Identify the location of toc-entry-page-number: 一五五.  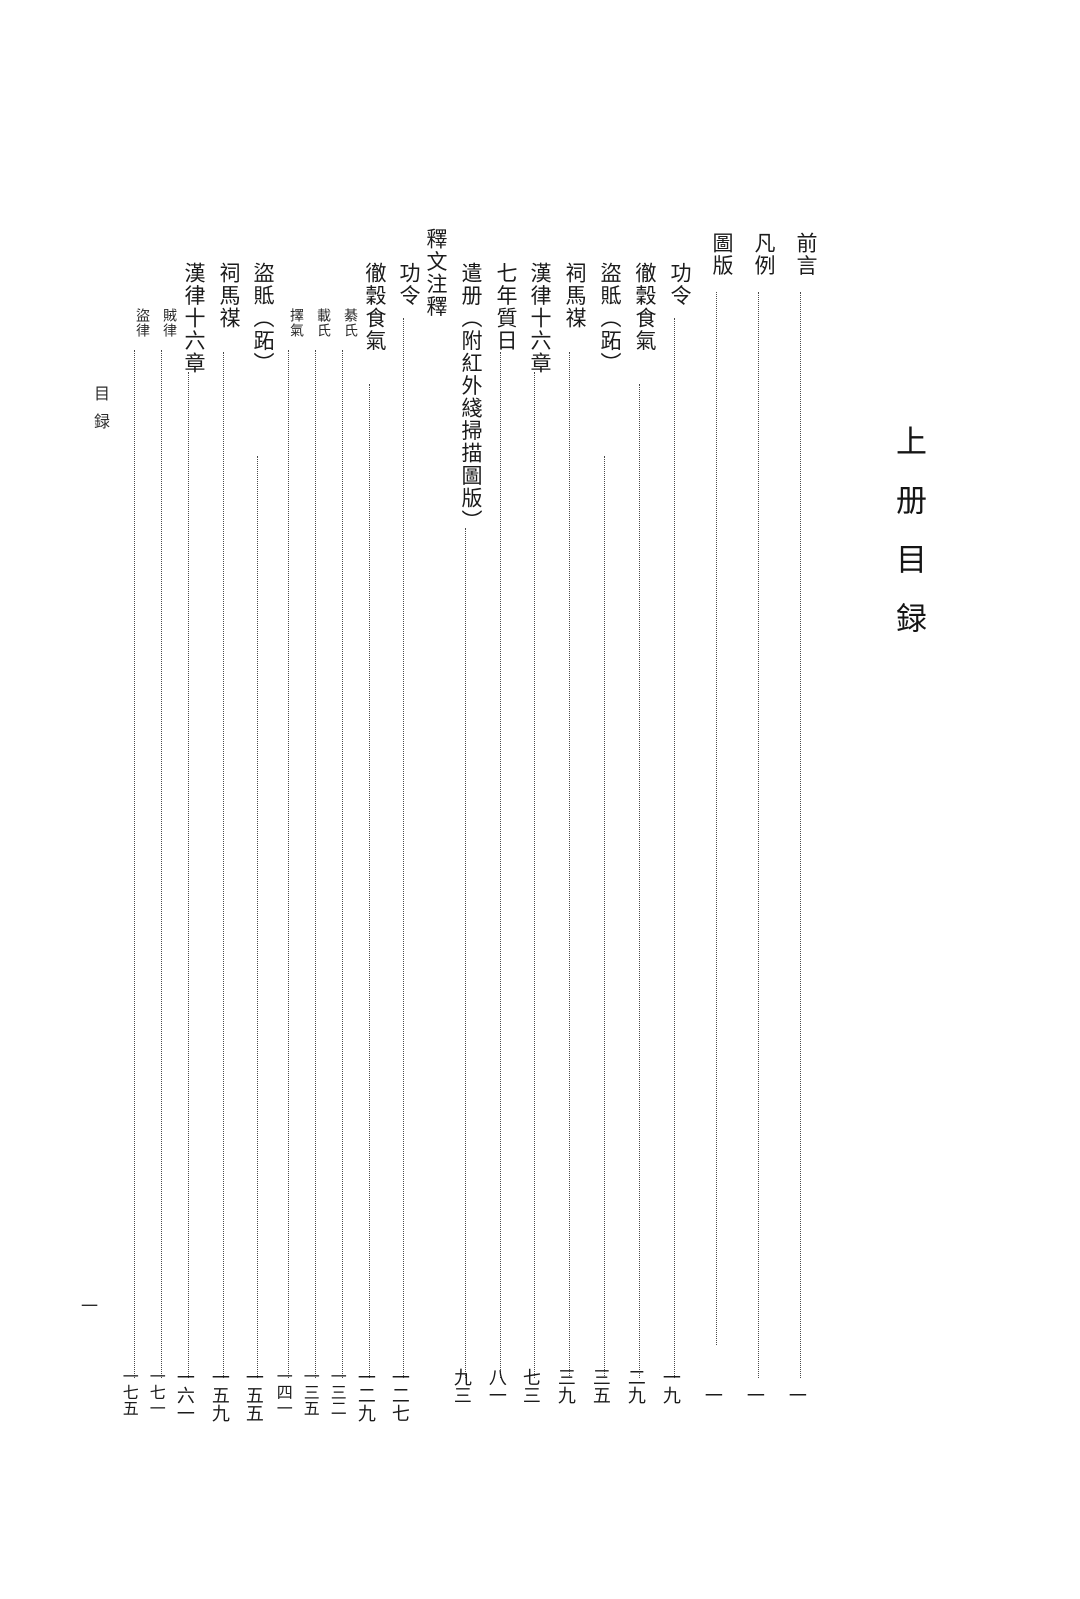
(253, 1395).